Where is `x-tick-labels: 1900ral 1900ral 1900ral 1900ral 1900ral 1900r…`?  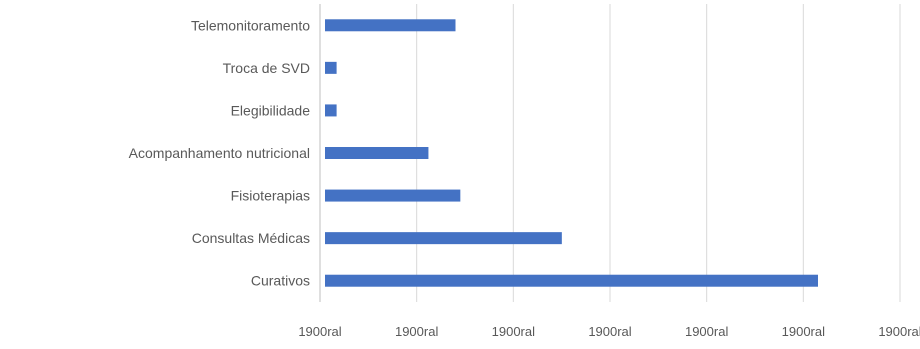 x-tick-labels: 1900ral 1900ral 1900ral 1900ral 1900ral 1900r… is located at coordinates (609, 331).